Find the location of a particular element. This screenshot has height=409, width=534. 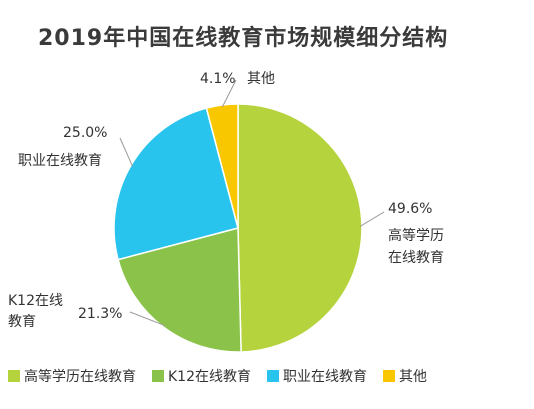

pie-slice-k12 is located at coordinates (179, 290).